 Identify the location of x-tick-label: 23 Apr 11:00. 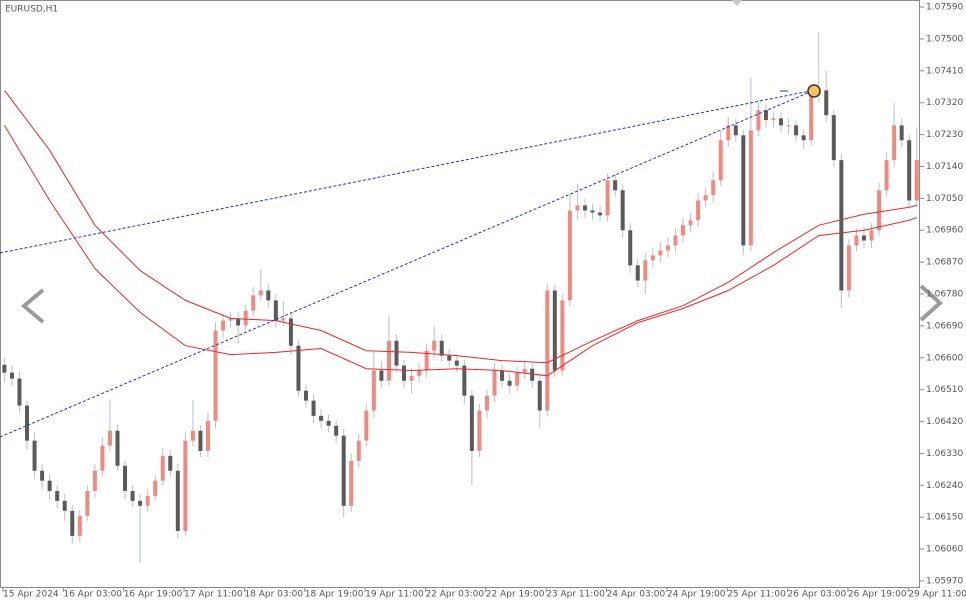
(575, 595).